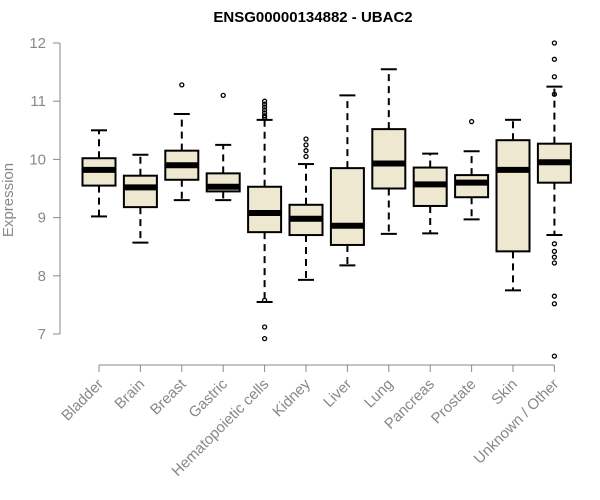 Image resolution: width=600 pixels, height=500 pixels. What do you see at coordinates (37, 43) in the screenshot?
I see `y-tick-label: 12` at bounding box center [37, 43].